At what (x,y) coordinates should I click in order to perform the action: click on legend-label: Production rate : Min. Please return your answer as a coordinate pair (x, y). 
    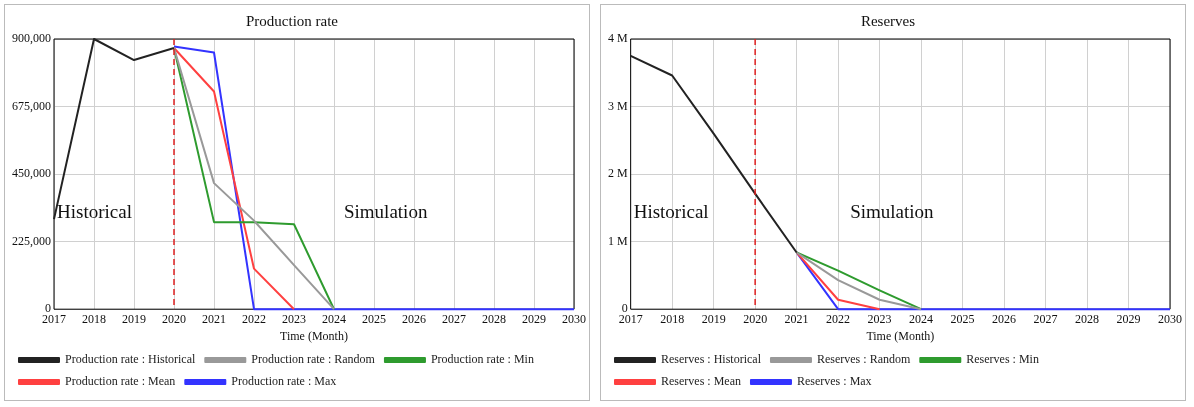
    Looking at the image, I should click on (482, 359).